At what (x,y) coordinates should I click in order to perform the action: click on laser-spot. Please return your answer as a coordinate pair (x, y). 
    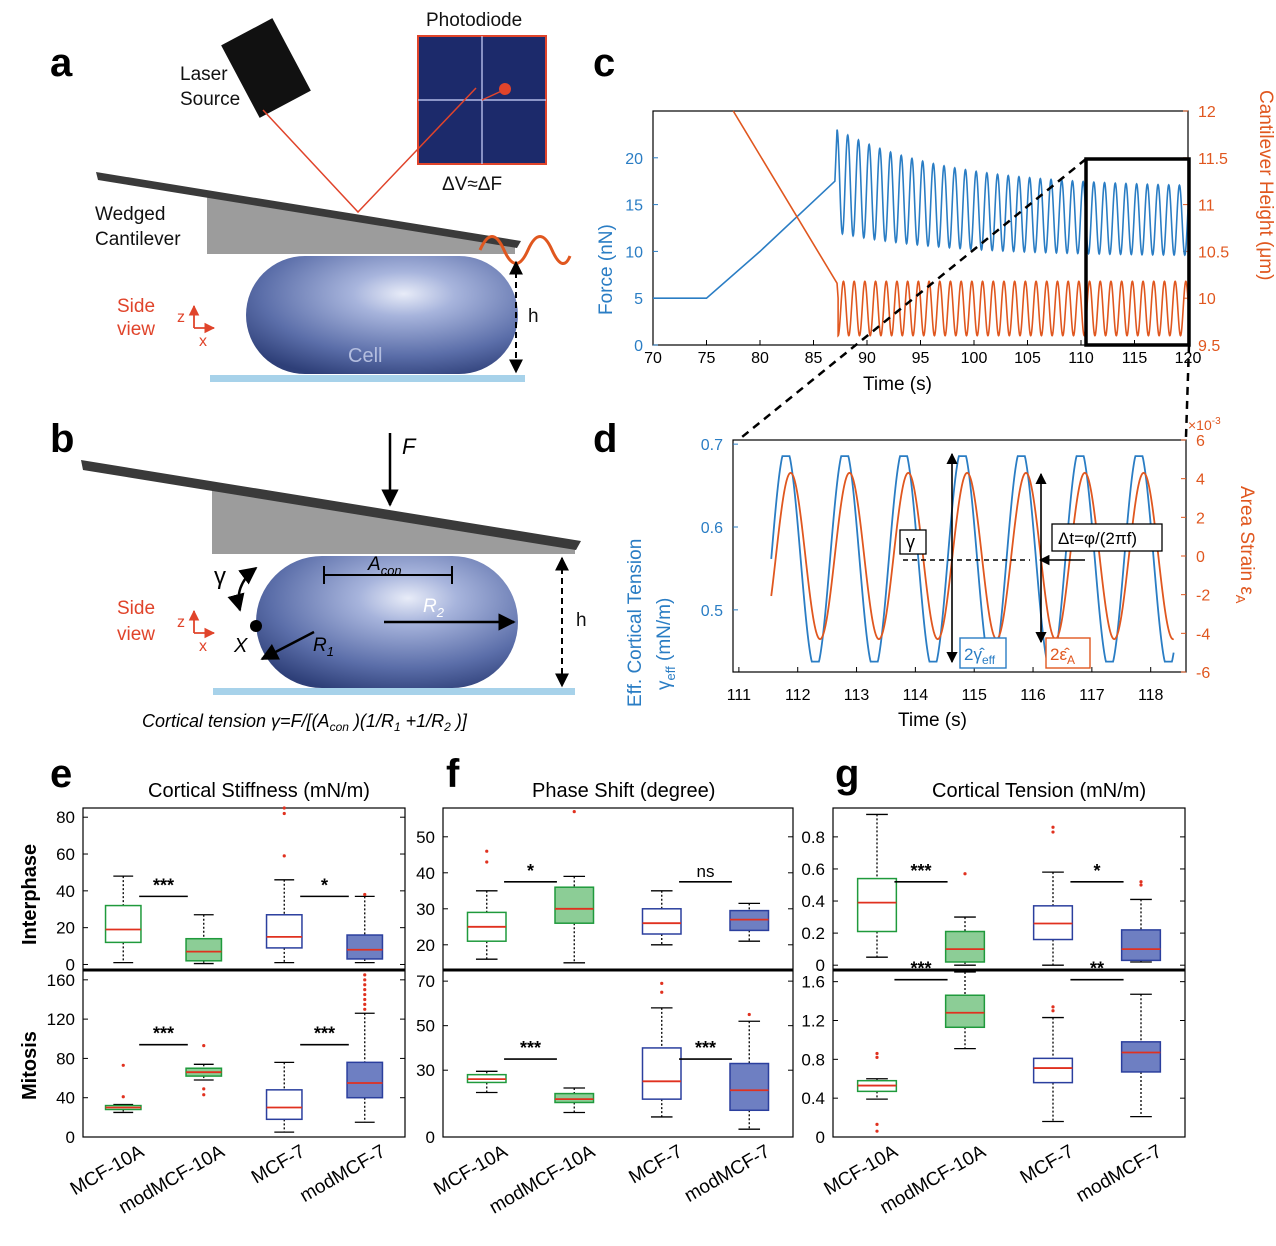
    Looking at the image, I should click on (505, 89).